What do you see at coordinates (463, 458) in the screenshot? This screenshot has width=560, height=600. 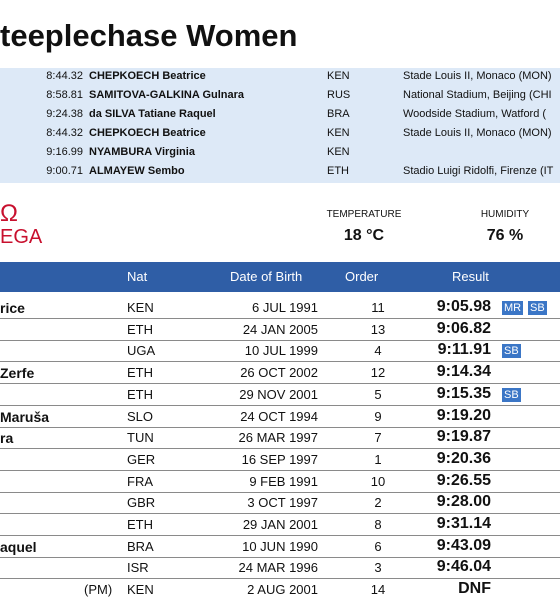 I see `result: 9:20.36` at bounding box center [463, 458].